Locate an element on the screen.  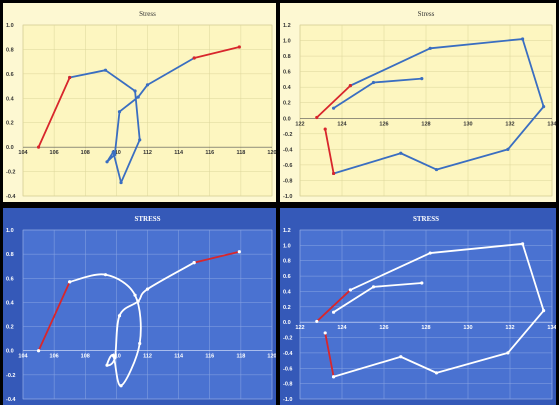
x-tick-label: 118 is located at coordinates (240, 153).